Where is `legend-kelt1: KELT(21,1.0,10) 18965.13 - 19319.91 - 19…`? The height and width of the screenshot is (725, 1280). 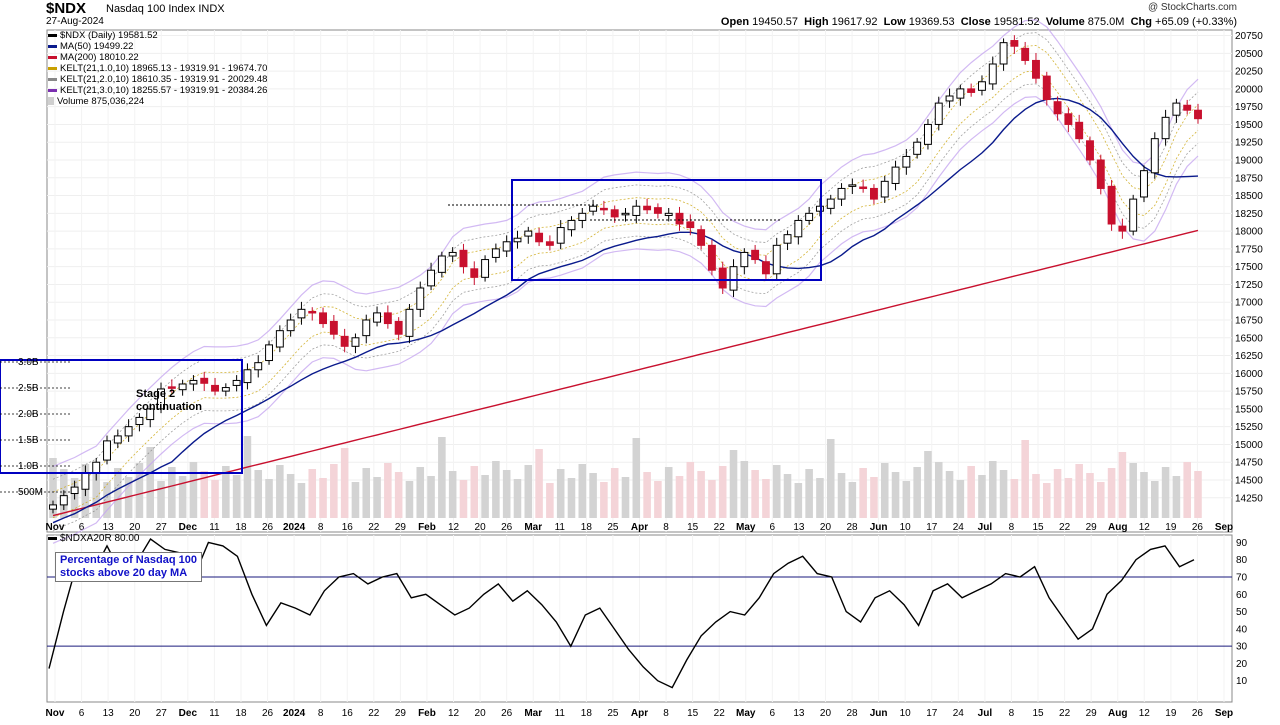 legend-kelt1: KELT(21,1.0,10) 18965.13 - 19319.91 - 19… is located at coordinates (157, 68).